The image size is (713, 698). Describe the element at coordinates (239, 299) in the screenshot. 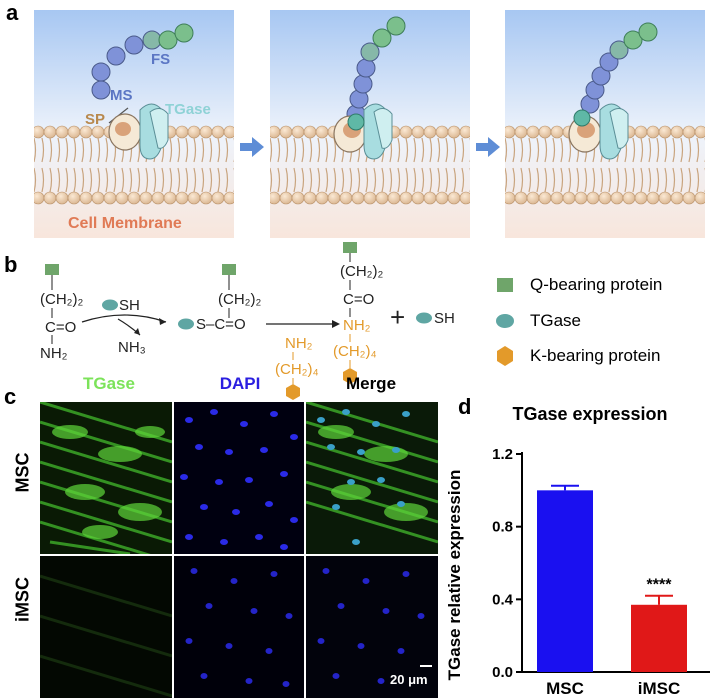

I see `ch2-group-2: (CH₂)₂` at that location.